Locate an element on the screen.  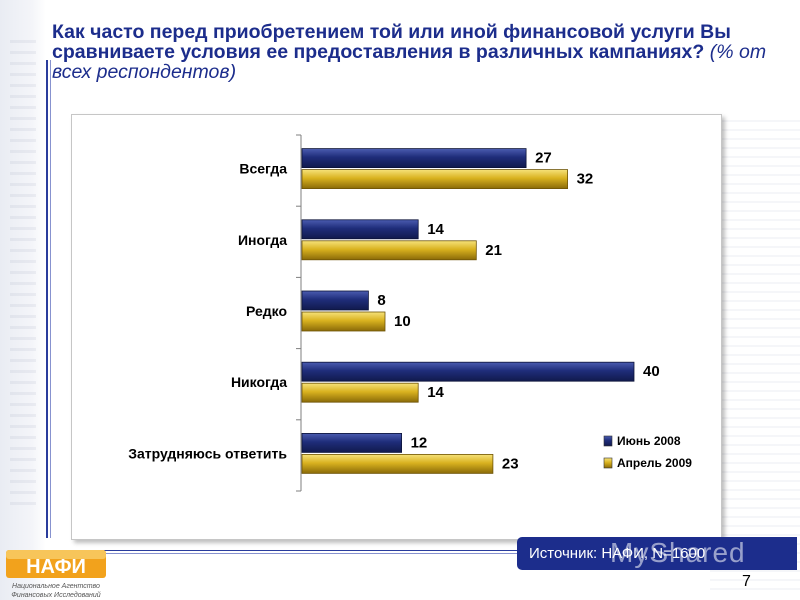
slide-title-sub: (% от всех респондентов) is located at coordinates (409, 62).